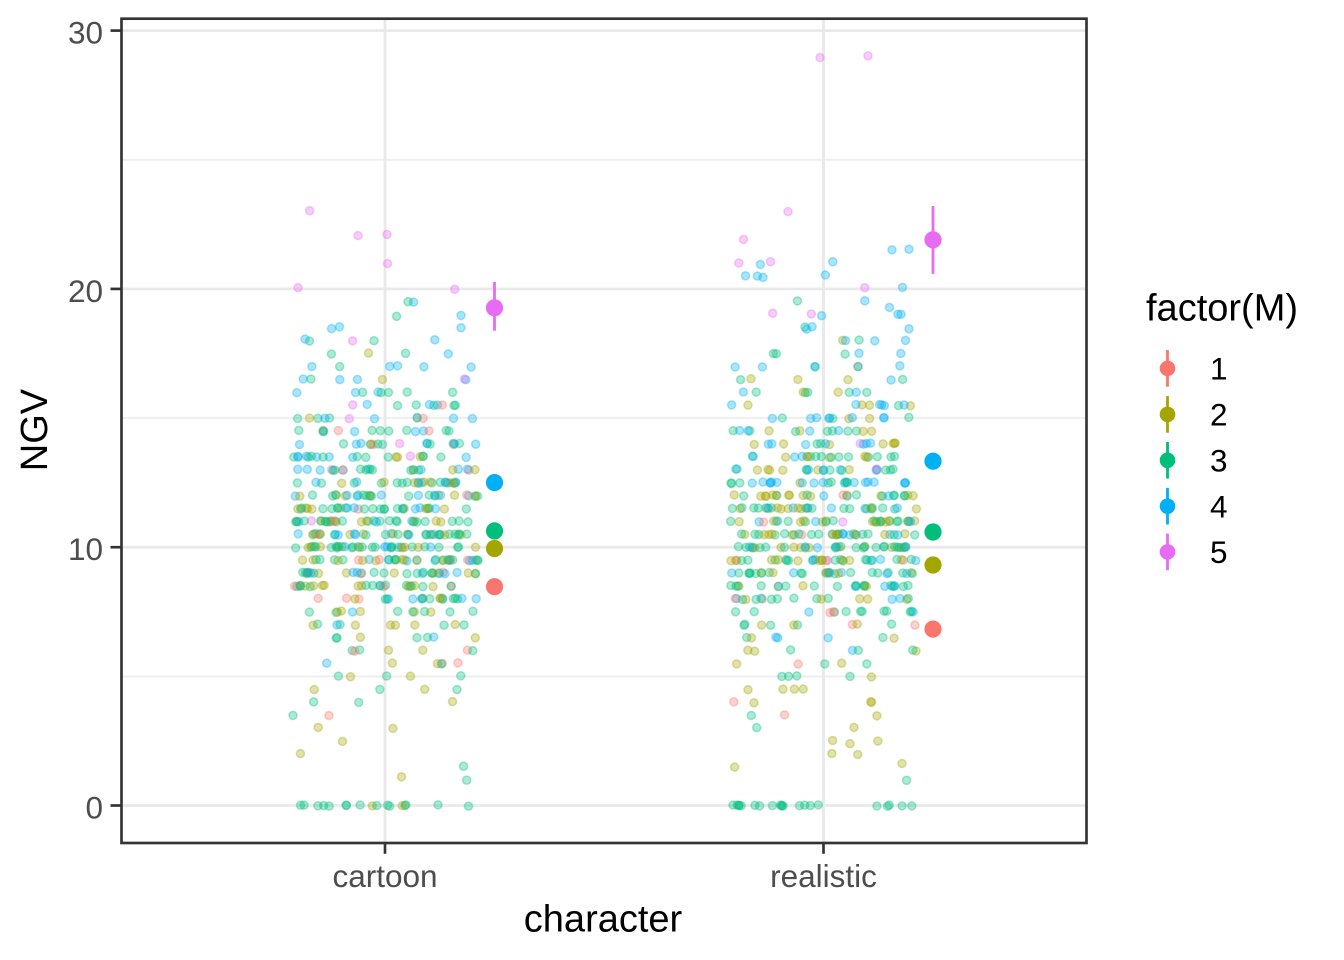 This screenshot has height=960, width=1344. Describe the element at coordinates (1219, 461) in the screenshot. I see `svg-text: 3` at that location.